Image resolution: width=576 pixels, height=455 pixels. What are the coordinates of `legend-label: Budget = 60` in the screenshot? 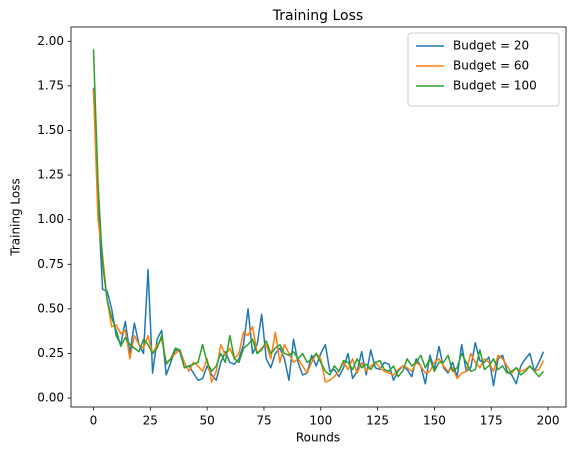 It's located at (491, 66).